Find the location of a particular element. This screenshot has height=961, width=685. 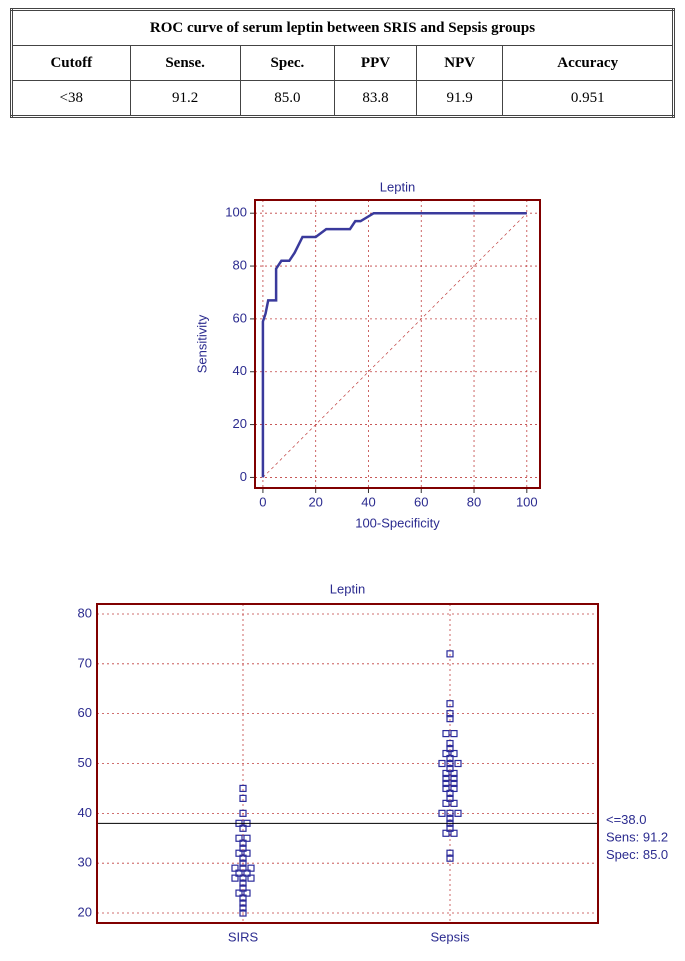

annotation: <=38.0 is located at coordinates (626, 819).